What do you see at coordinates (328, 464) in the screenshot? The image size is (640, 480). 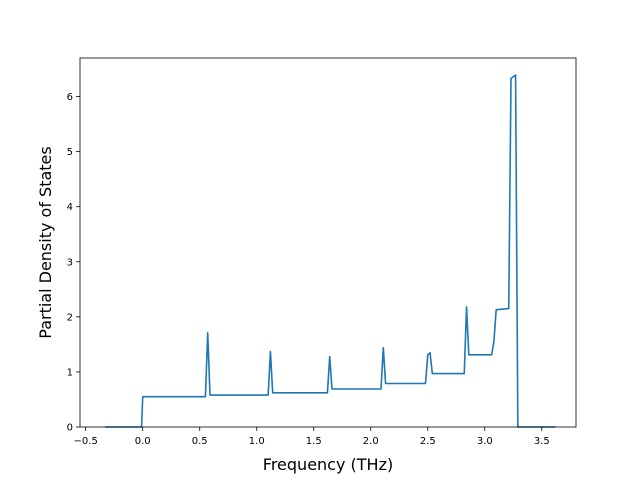 I see `x-axis-label: Frequency (THz)` at bounding box center [328, 464].